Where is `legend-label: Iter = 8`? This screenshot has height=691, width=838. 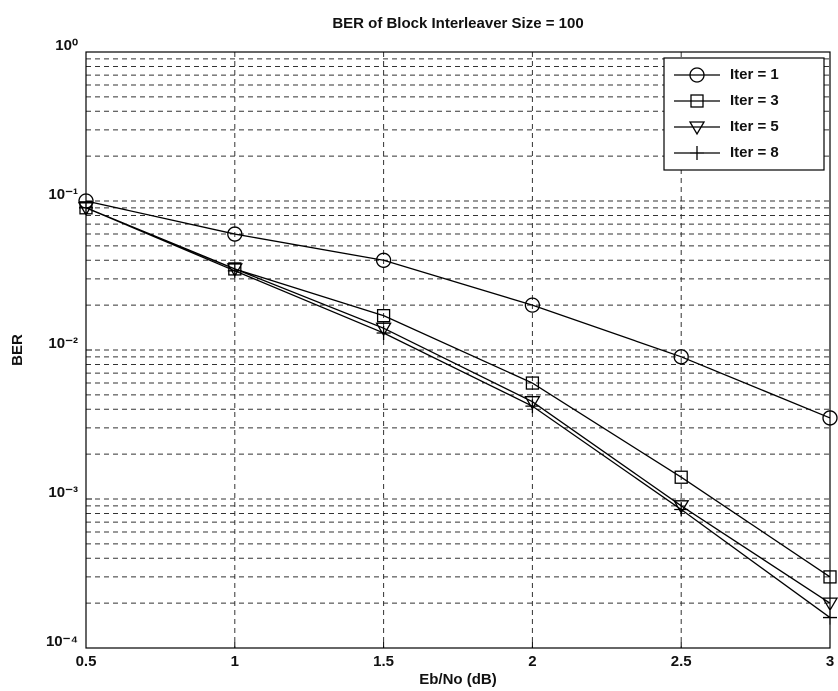 legend-label: Iter = 8 is located at coordinates (754, 152).